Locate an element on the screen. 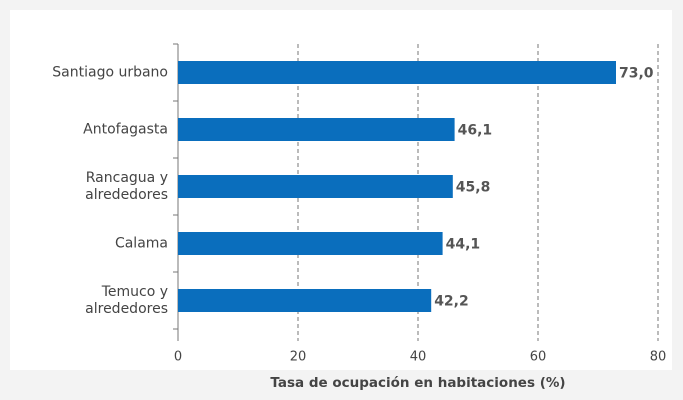 The height and width of the screenshot is (400, 683). x-tick-label: 80 is located at coordinates (658, 357).